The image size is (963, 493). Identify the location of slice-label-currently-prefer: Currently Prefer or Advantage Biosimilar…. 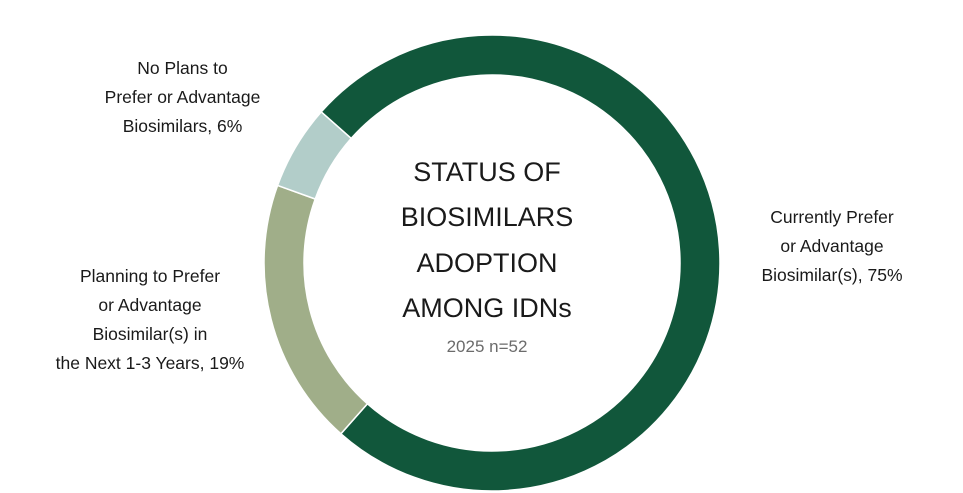
(832, 246).